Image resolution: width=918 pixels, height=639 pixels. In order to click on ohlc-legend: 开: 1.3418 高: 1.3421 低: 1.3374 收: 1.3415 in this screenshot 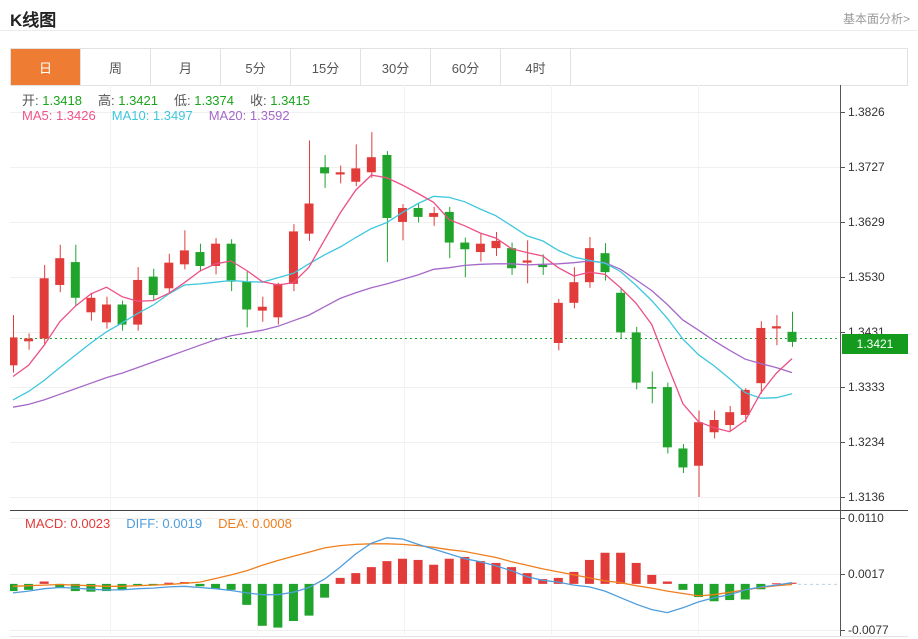, I will do `click(174, 99)`.